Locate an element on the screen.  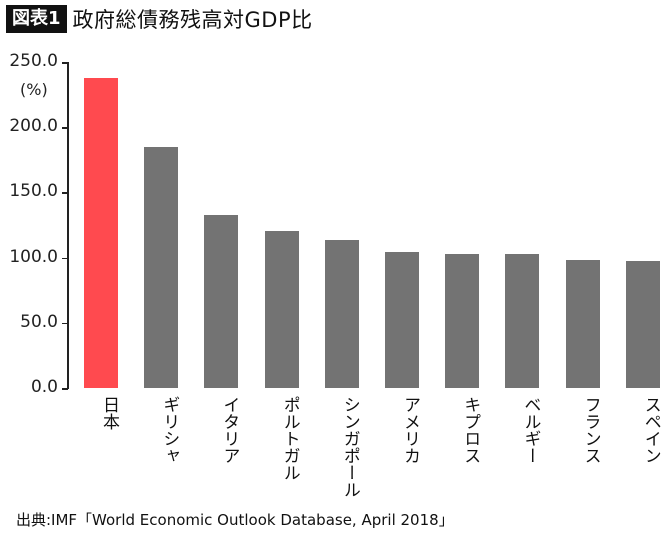
figure-badge: 図表1 is located at coordinates (36, 19).